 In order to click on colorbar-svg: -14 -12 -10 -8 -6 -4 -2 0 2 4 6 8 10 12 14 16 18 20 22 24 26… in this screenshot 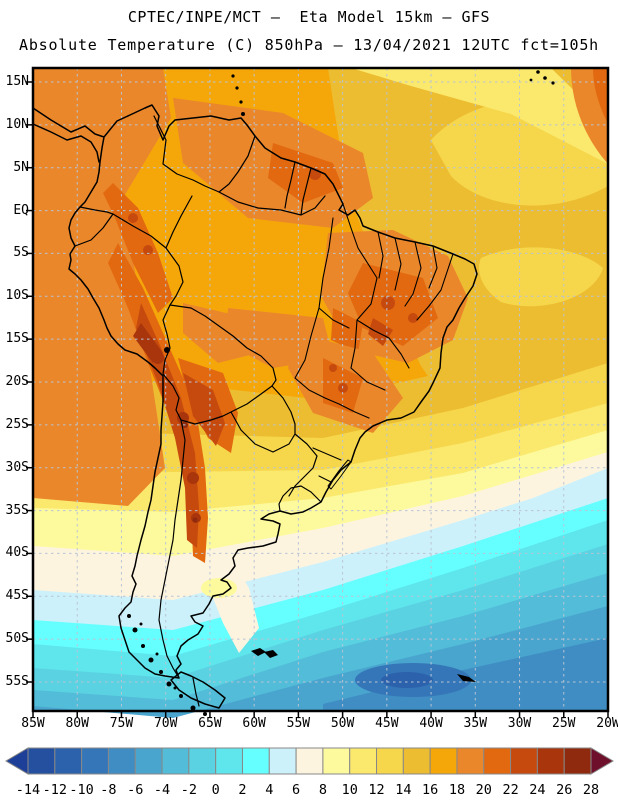, I will do `click(309, 772)`.